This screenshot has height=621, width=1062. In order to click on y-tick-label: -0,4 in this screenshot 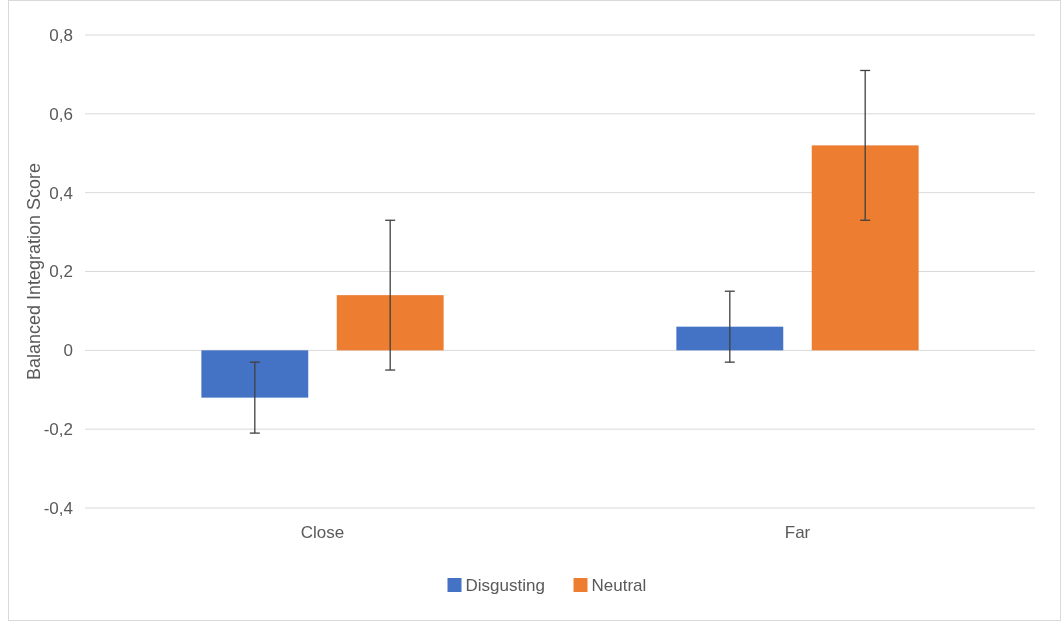, I will do `click(58, 508)`.